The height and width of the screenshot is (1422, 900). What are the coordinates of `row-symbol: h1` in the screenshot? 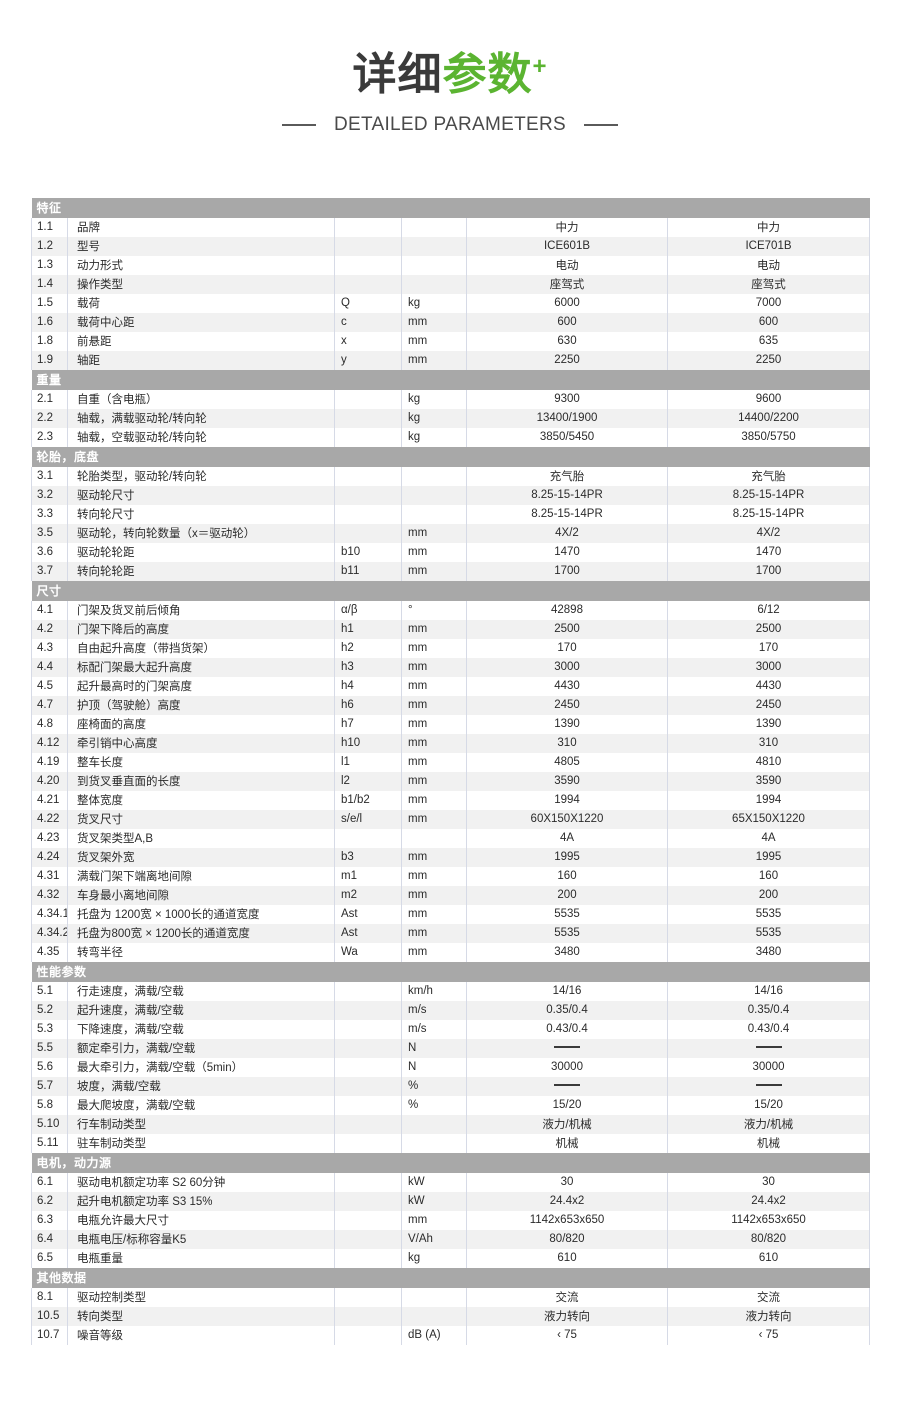 It's located at (368, 630).